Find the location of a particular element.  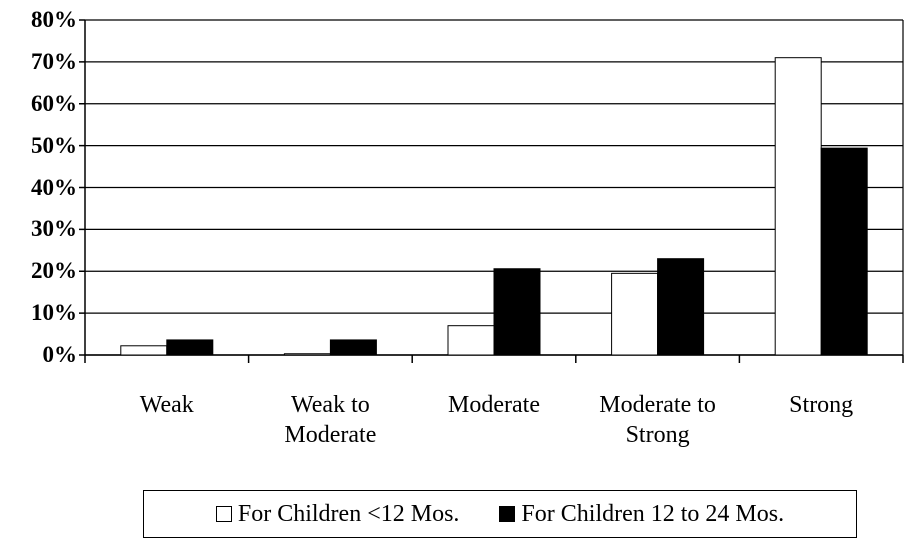

y-tick-label: 40% is located at coordinates (54, 187).